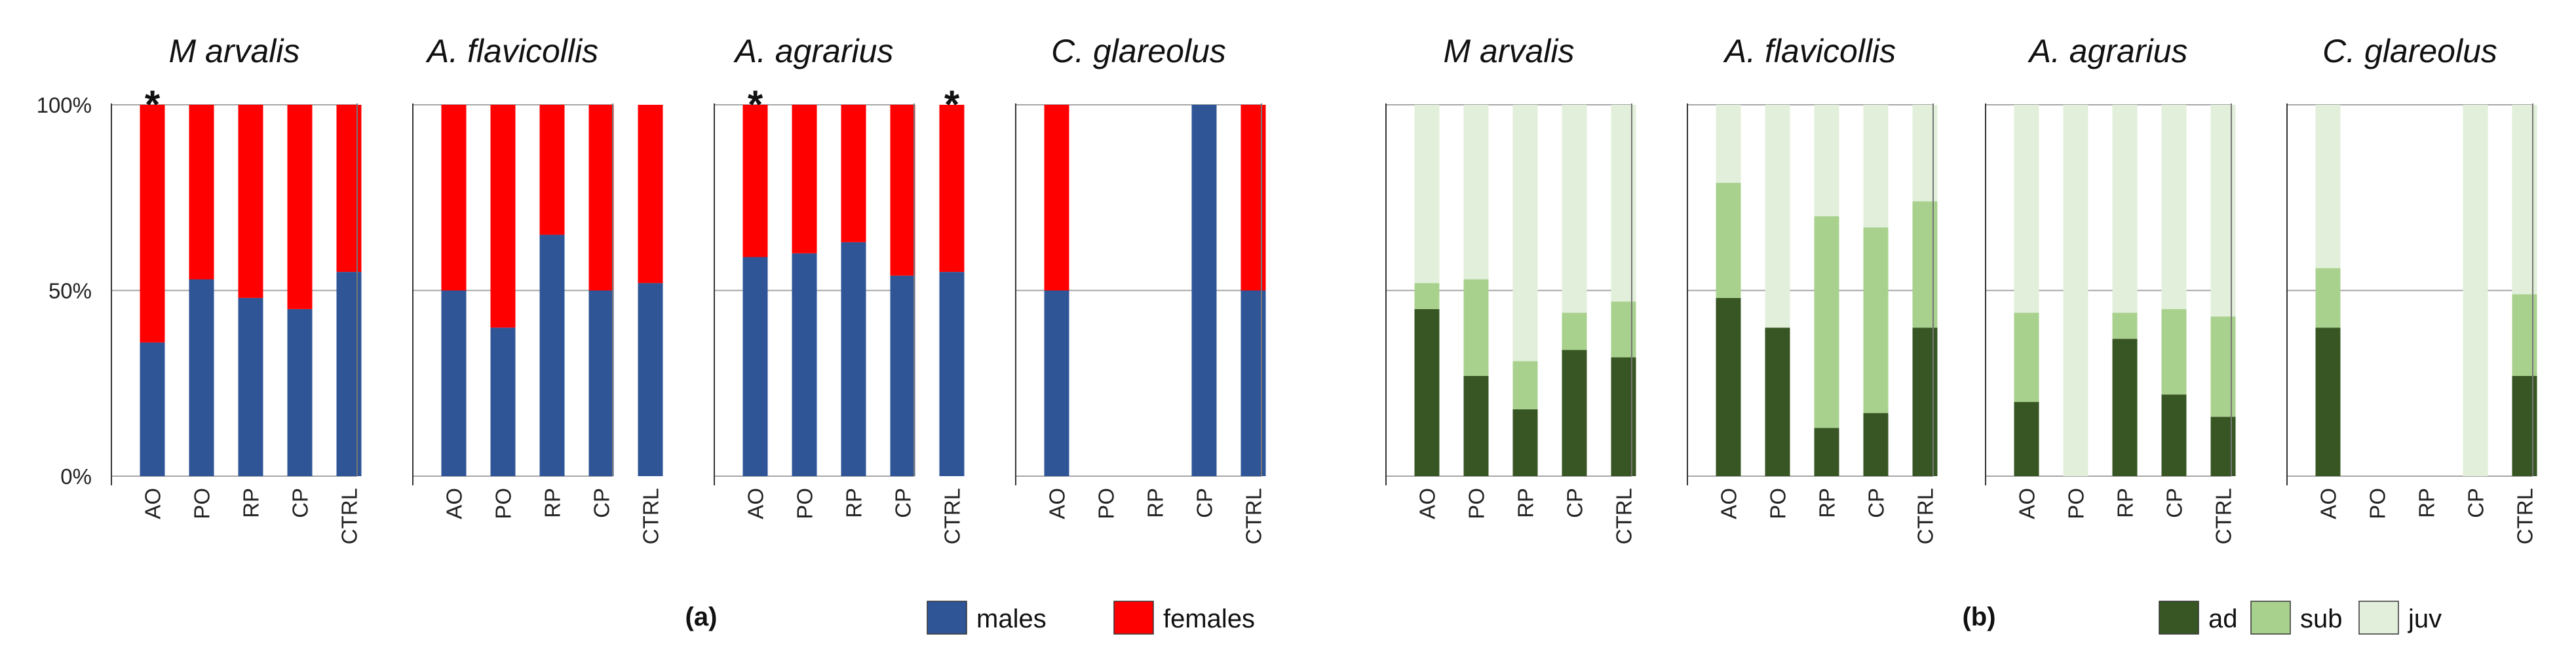 This screenshot has height=653, width=2576. Describe the element at coordinates (553, 503) in the screenshot. I see `chart0-a-flavicollis-xtick-rp: RP` at that location.